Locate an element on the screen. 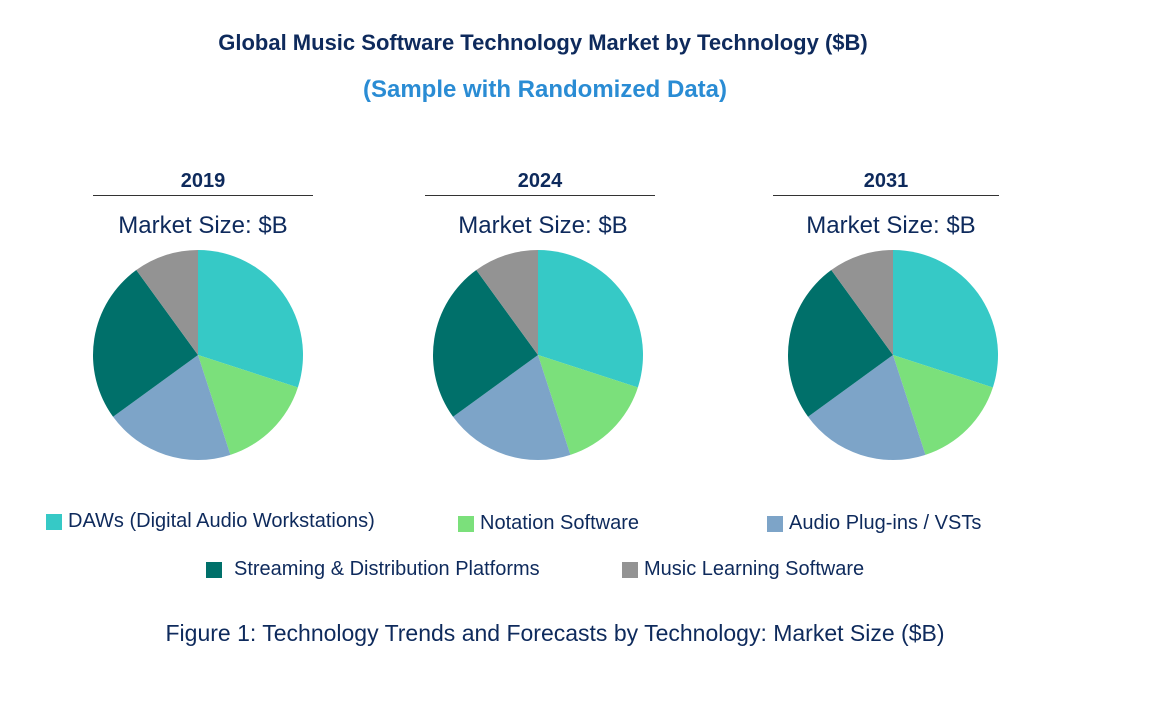 Image resolution: width=1170 pixels, height=711 pixels. legend-item-notation: Notation Software is located at coordinates (548, 523).